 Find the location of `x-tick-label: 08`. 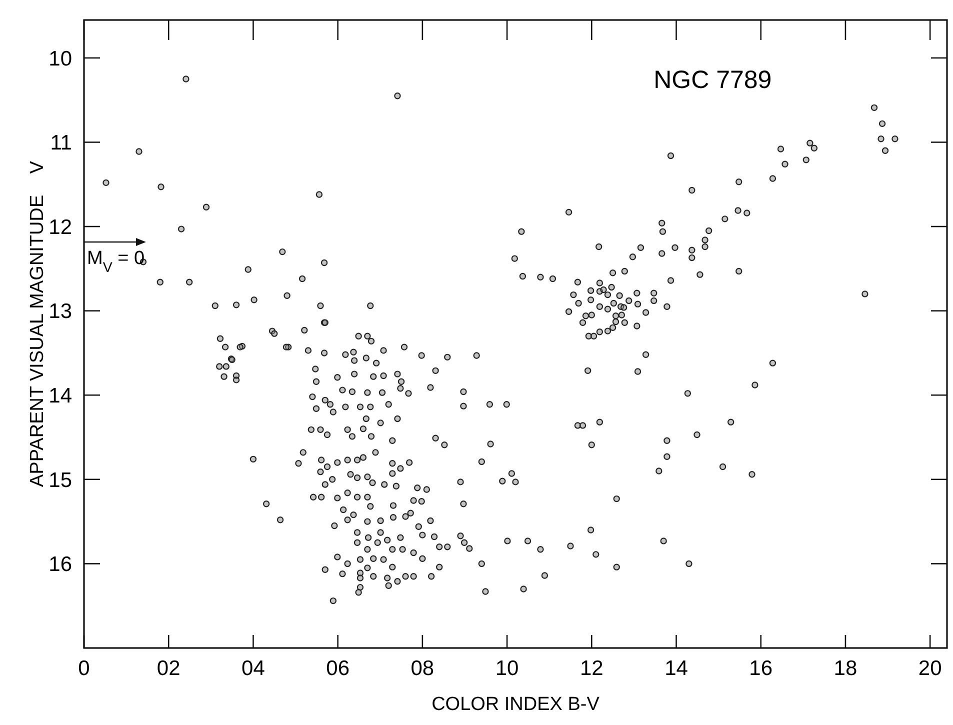

x-tick-label: 08 is located at coordinates (422, 668).